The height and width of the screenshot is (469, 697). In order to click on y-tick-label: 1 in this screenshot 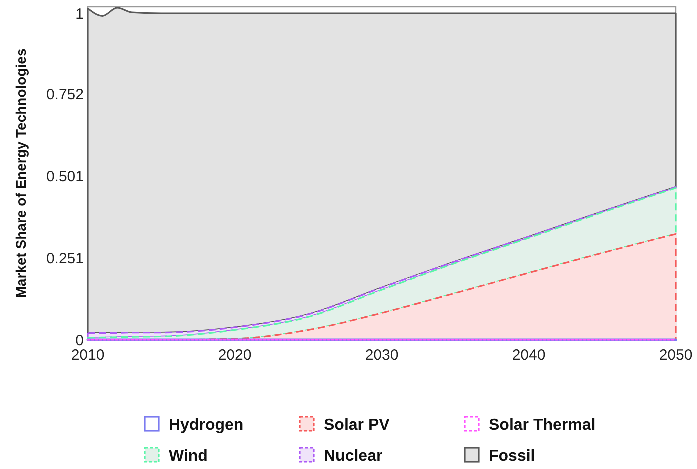, I will do `click(80, 14)`.